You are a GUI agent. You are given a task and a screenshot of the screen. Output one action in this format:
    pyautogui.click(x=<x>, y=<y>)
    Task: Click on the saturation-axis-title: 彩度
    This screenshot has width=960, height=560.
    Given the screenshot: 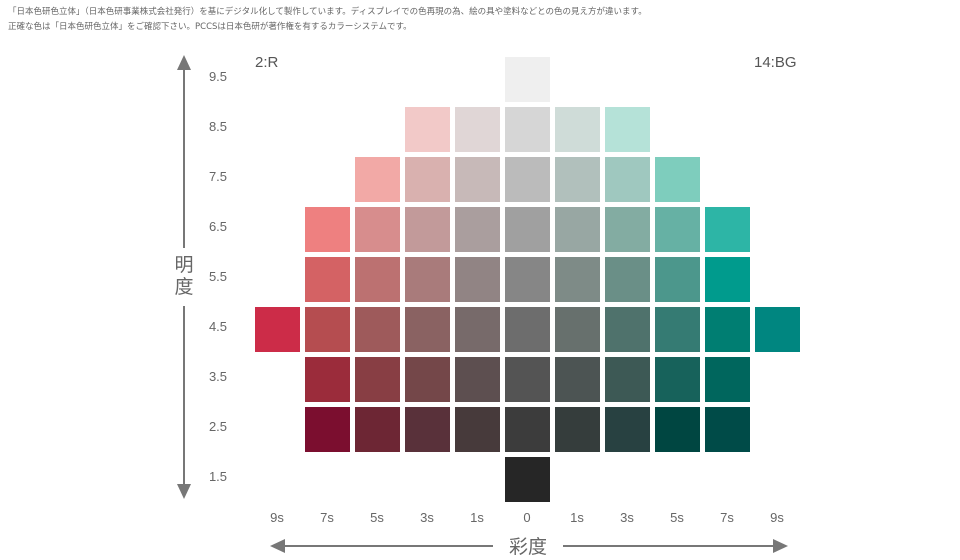 What is the action you would take?
    pyautogui.click(x=528, y=545)
    